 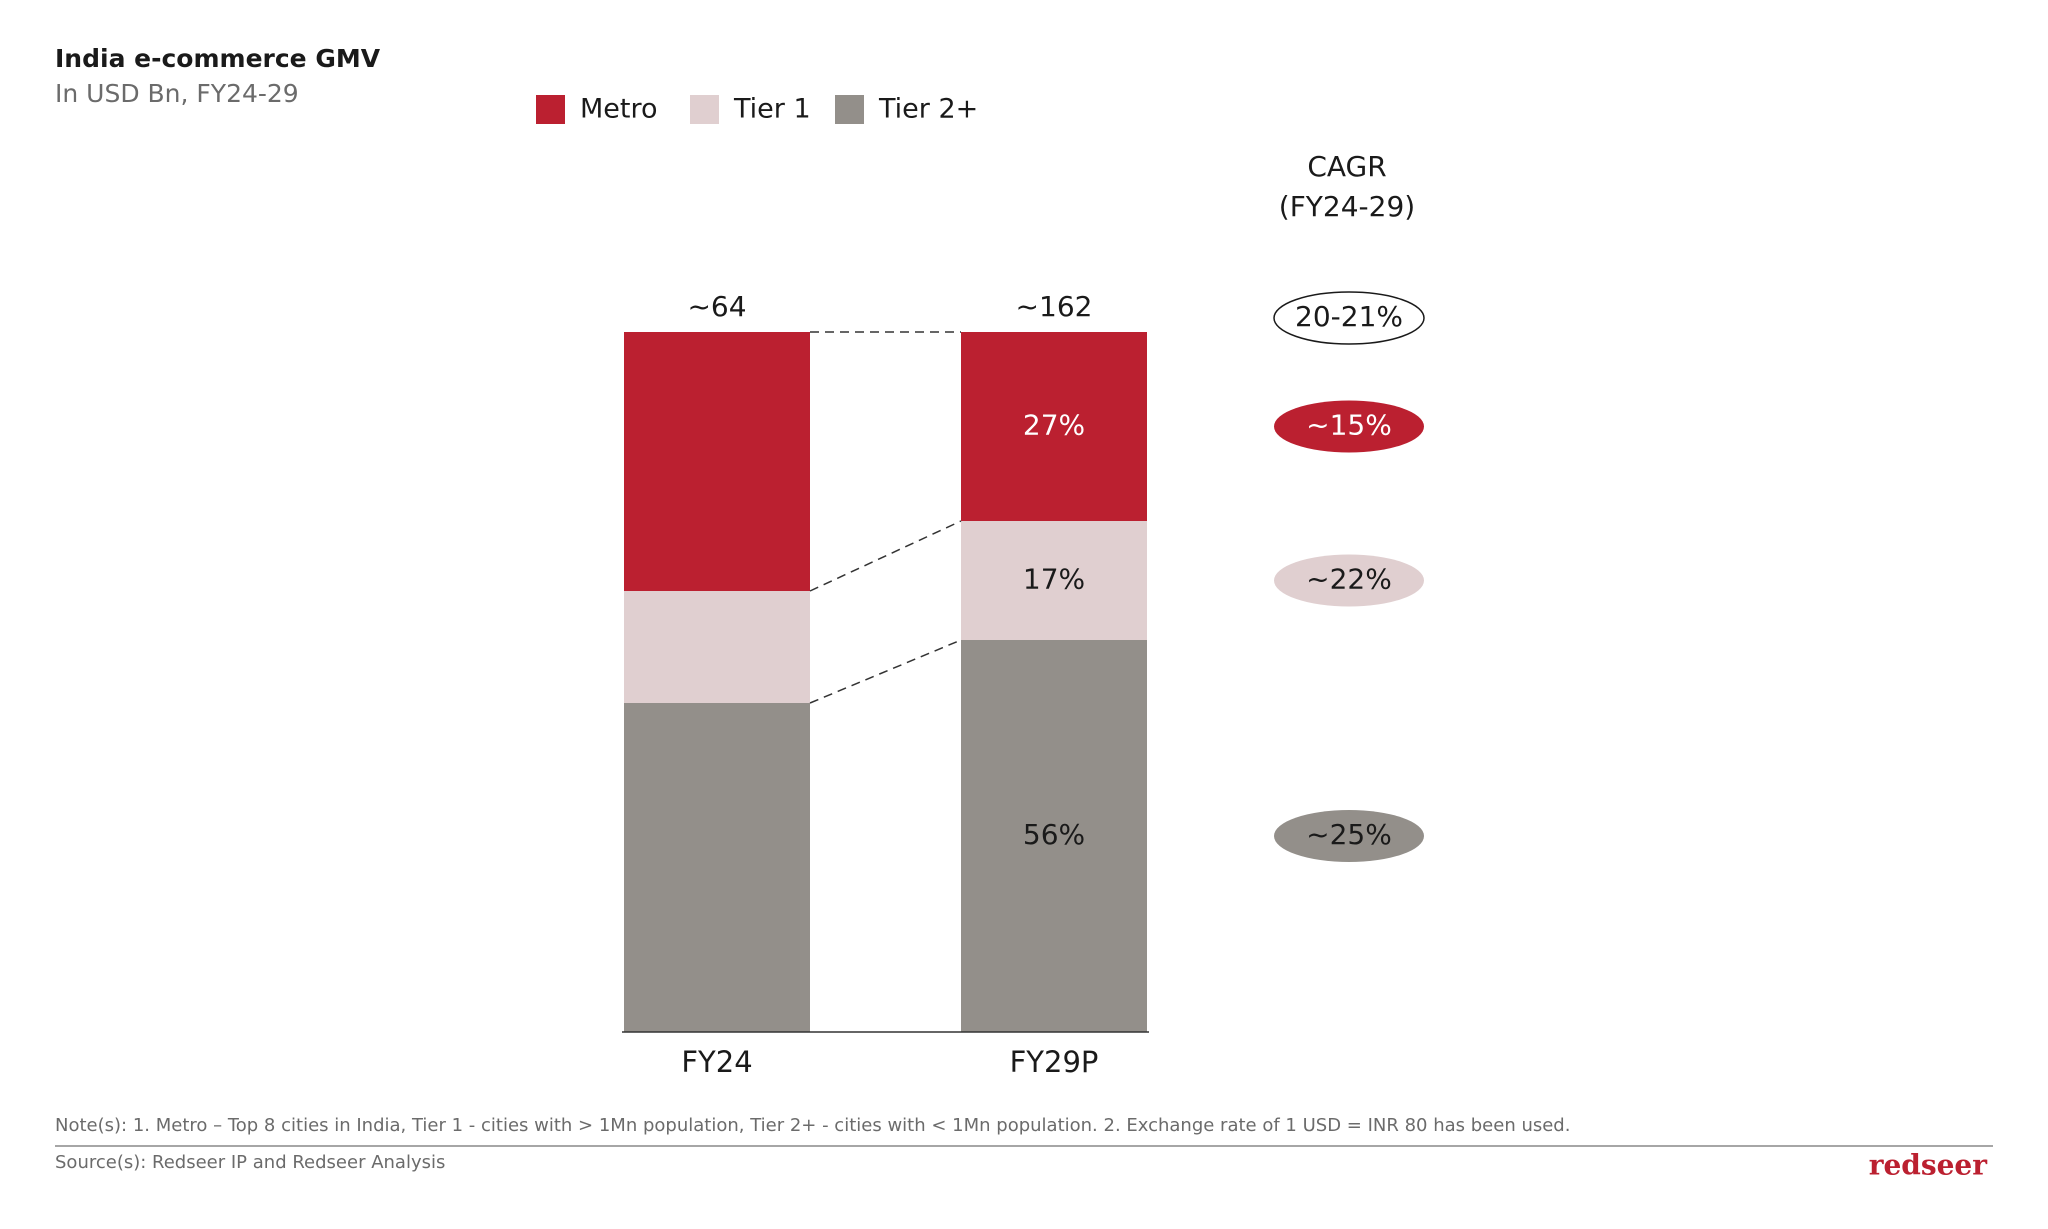 I want to click on data-label: 27%, so click(x=1054, y=425).